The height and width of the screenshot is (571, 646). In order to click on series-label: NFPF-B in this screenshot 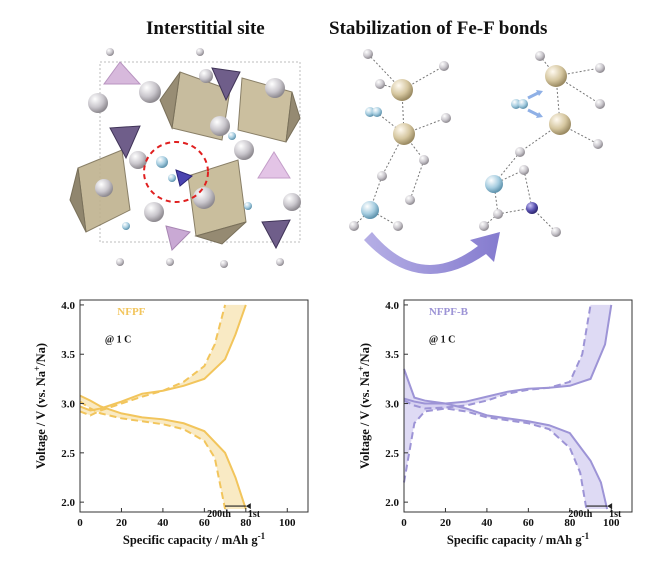, I will do `click(449, 312)`.